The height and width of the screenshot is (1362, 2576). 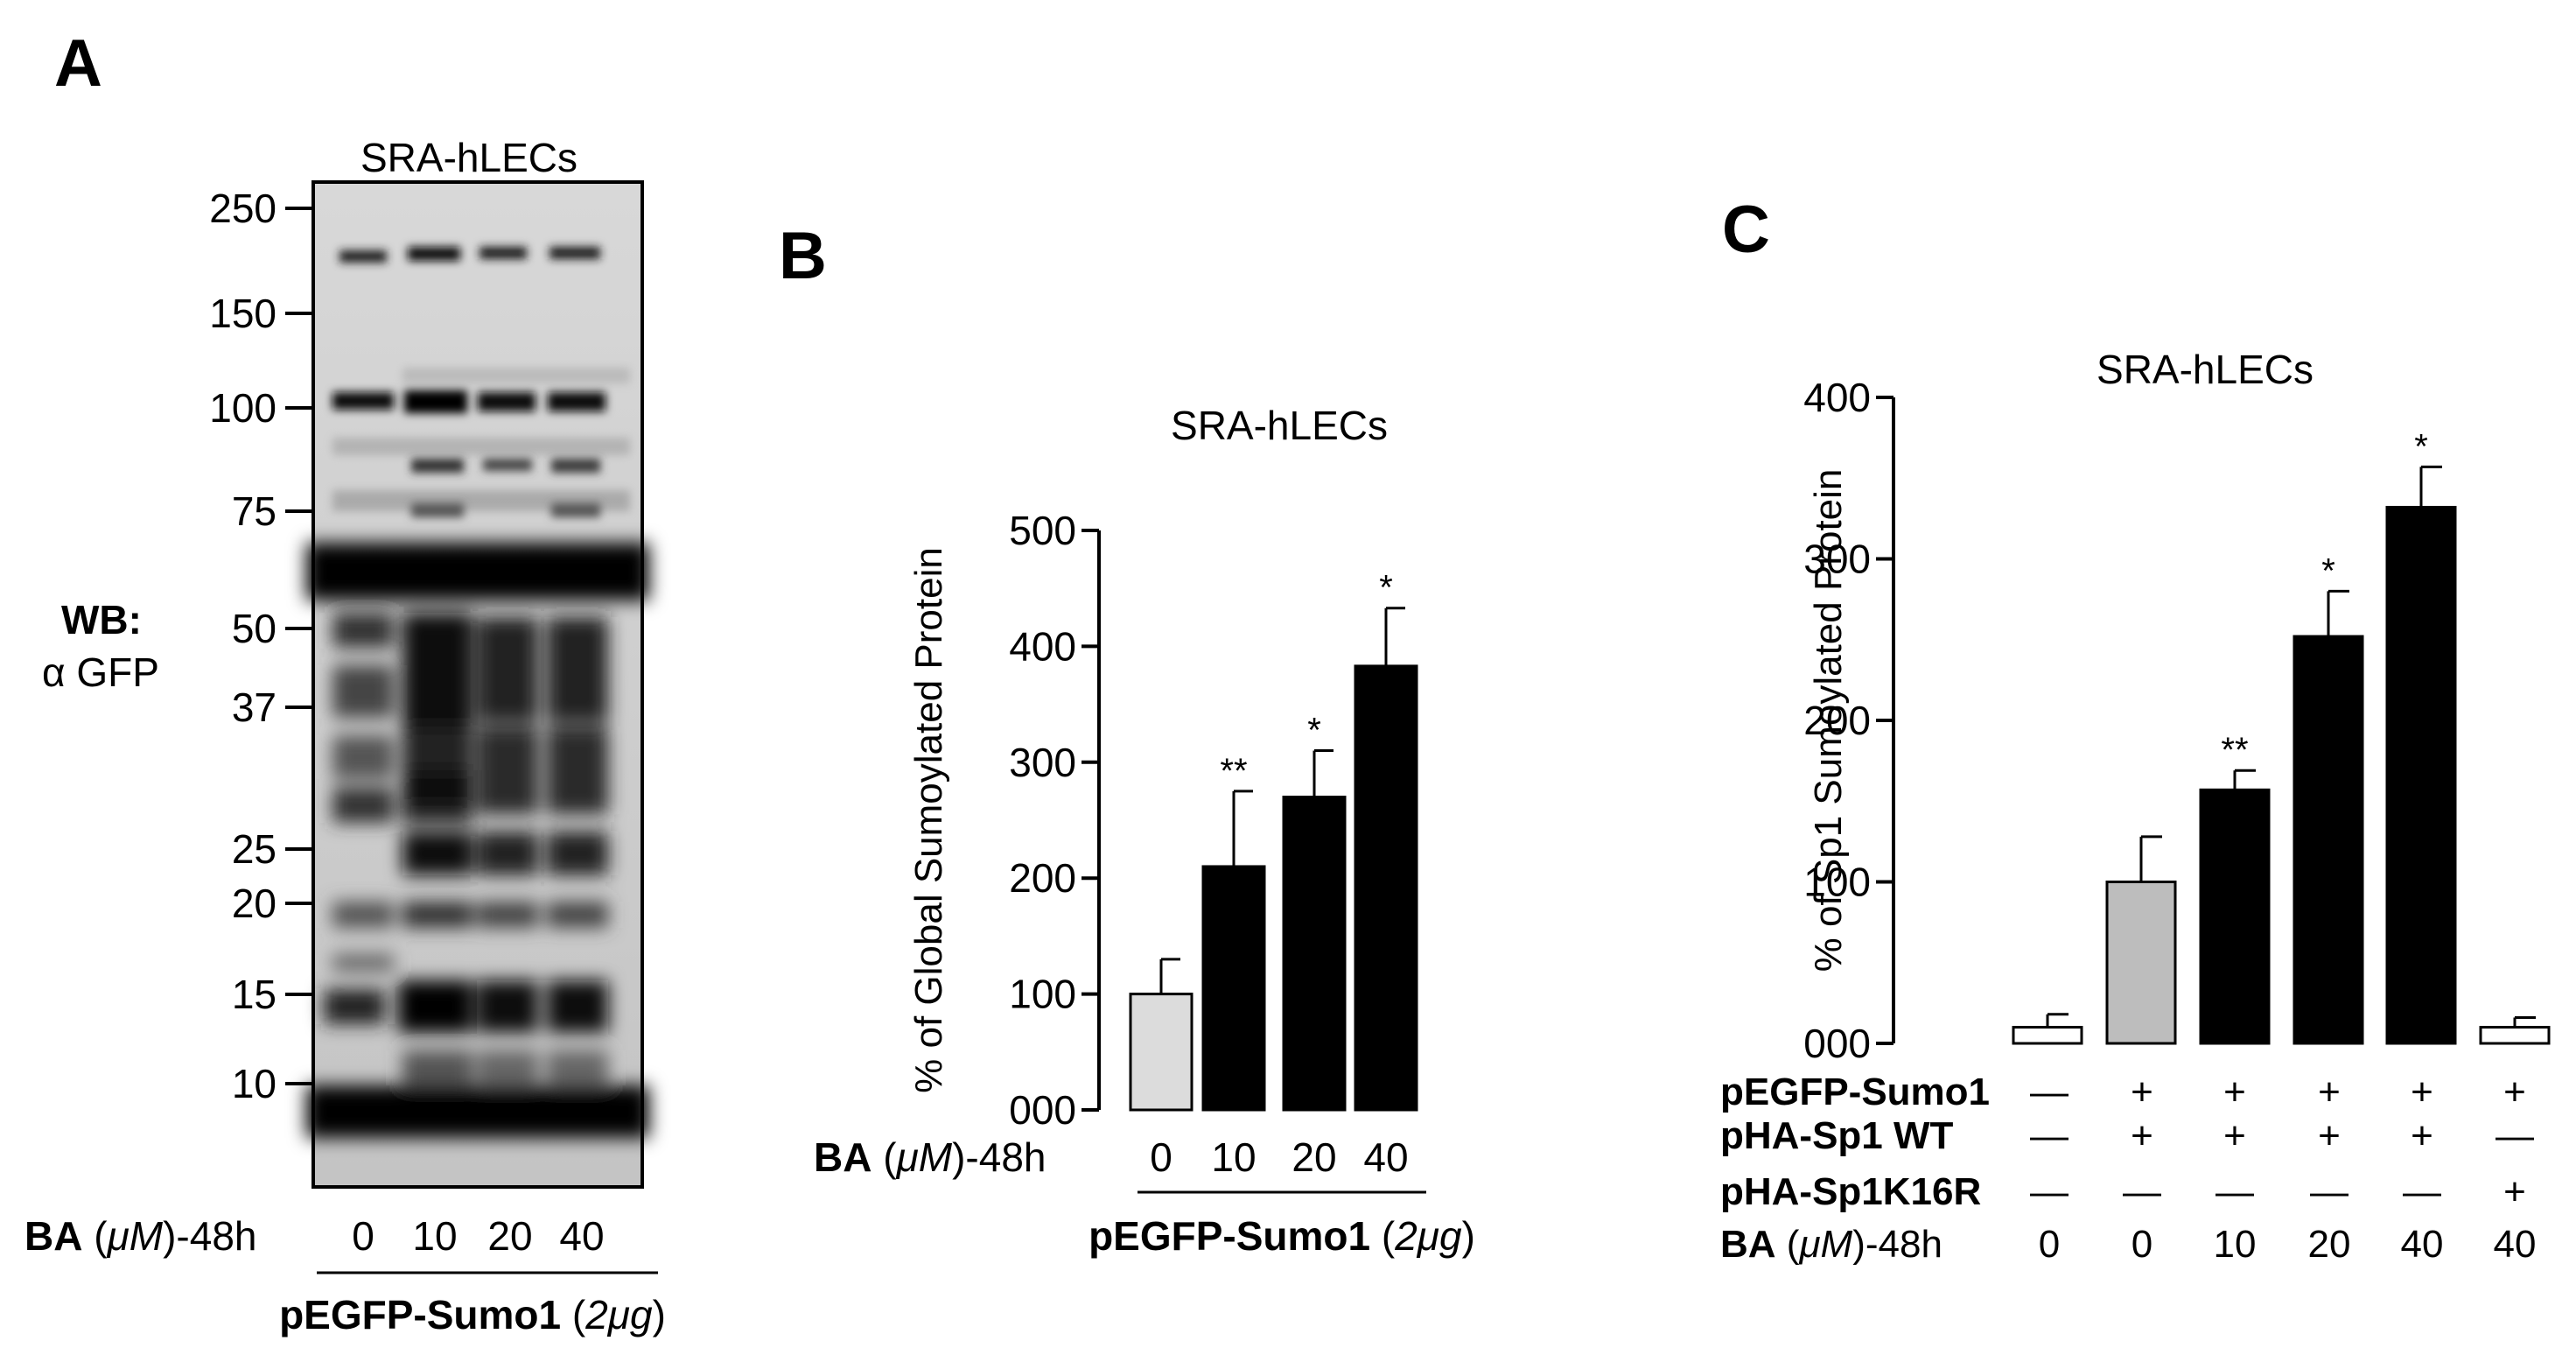 I want to click on dose-label: 20, so click(x=2329, y=1244).